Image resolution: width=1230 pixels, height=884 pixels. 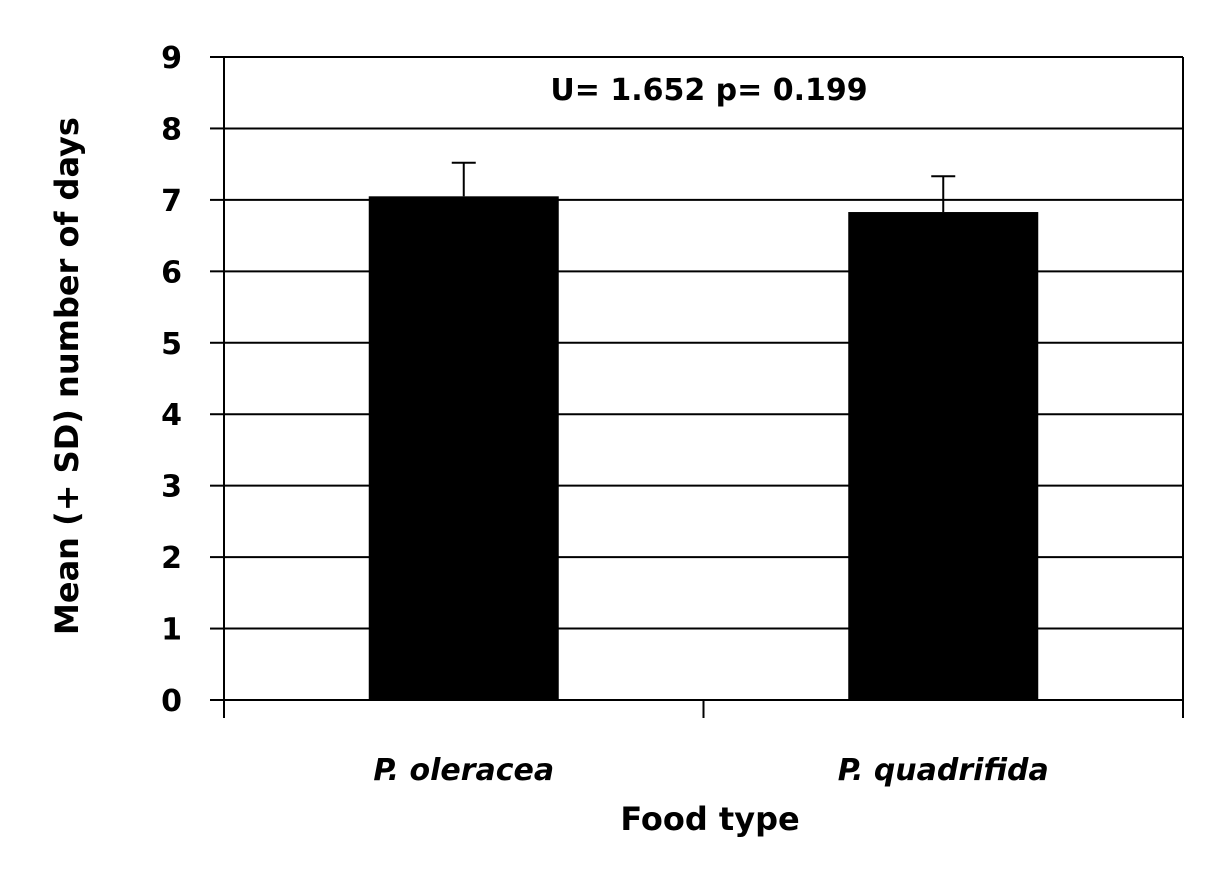 I want to click on y-tick-label: 7, so click(x=171, y=201).